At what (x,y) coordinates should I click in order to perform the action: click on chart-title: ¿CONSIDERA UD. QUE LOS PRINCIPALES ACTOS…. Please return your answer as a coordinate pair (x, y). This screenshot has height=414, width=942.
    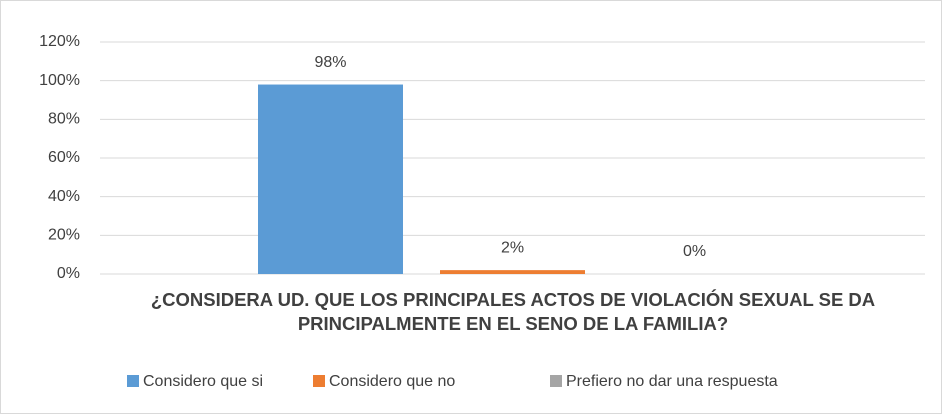
    Looking at the image, I should click on (513, 311).